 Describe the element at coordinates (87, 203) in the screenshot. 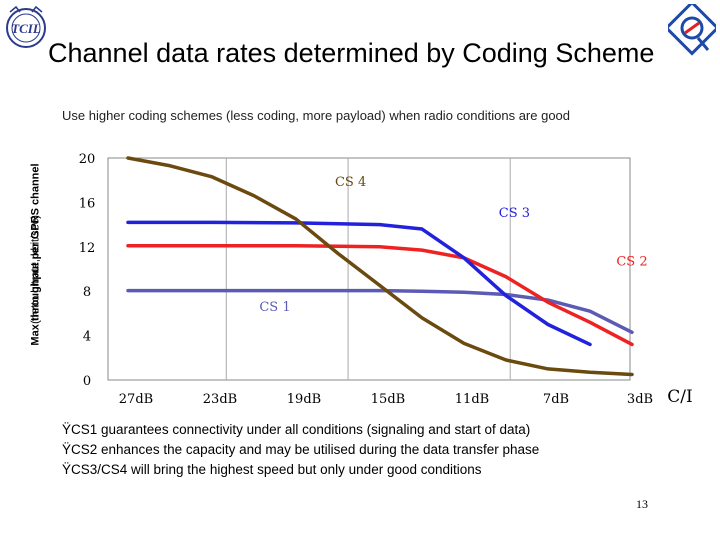

I see `y-tick-label: 16` at that location.